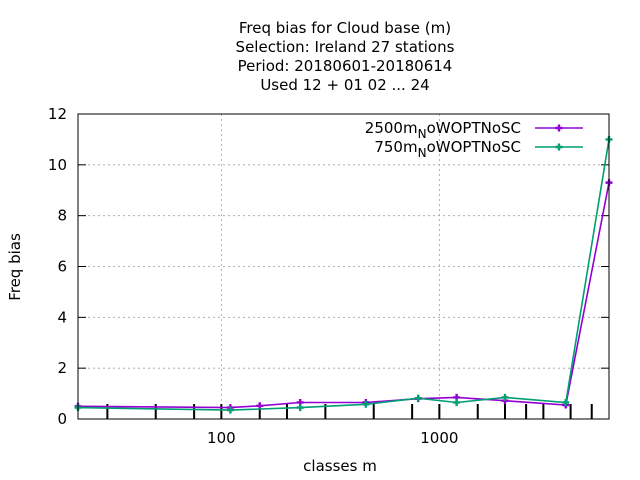 Image resolution: width=640 pixels, height=480 pixels. I want to click on title-line-1: Freq bias for Cloud base (m), so click(345, 28).